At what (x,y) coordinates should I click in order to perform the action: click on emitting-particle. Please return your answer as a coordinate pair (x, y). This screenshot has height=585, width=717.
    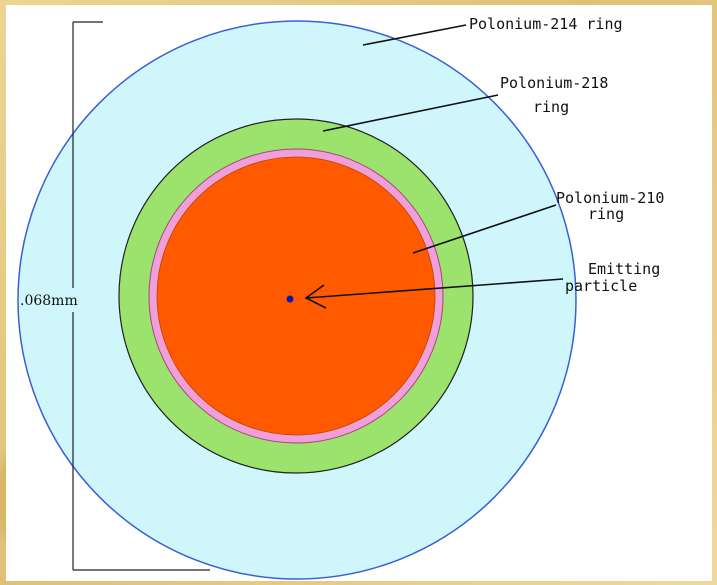
    Looking at the image, I should click on (290, 299).